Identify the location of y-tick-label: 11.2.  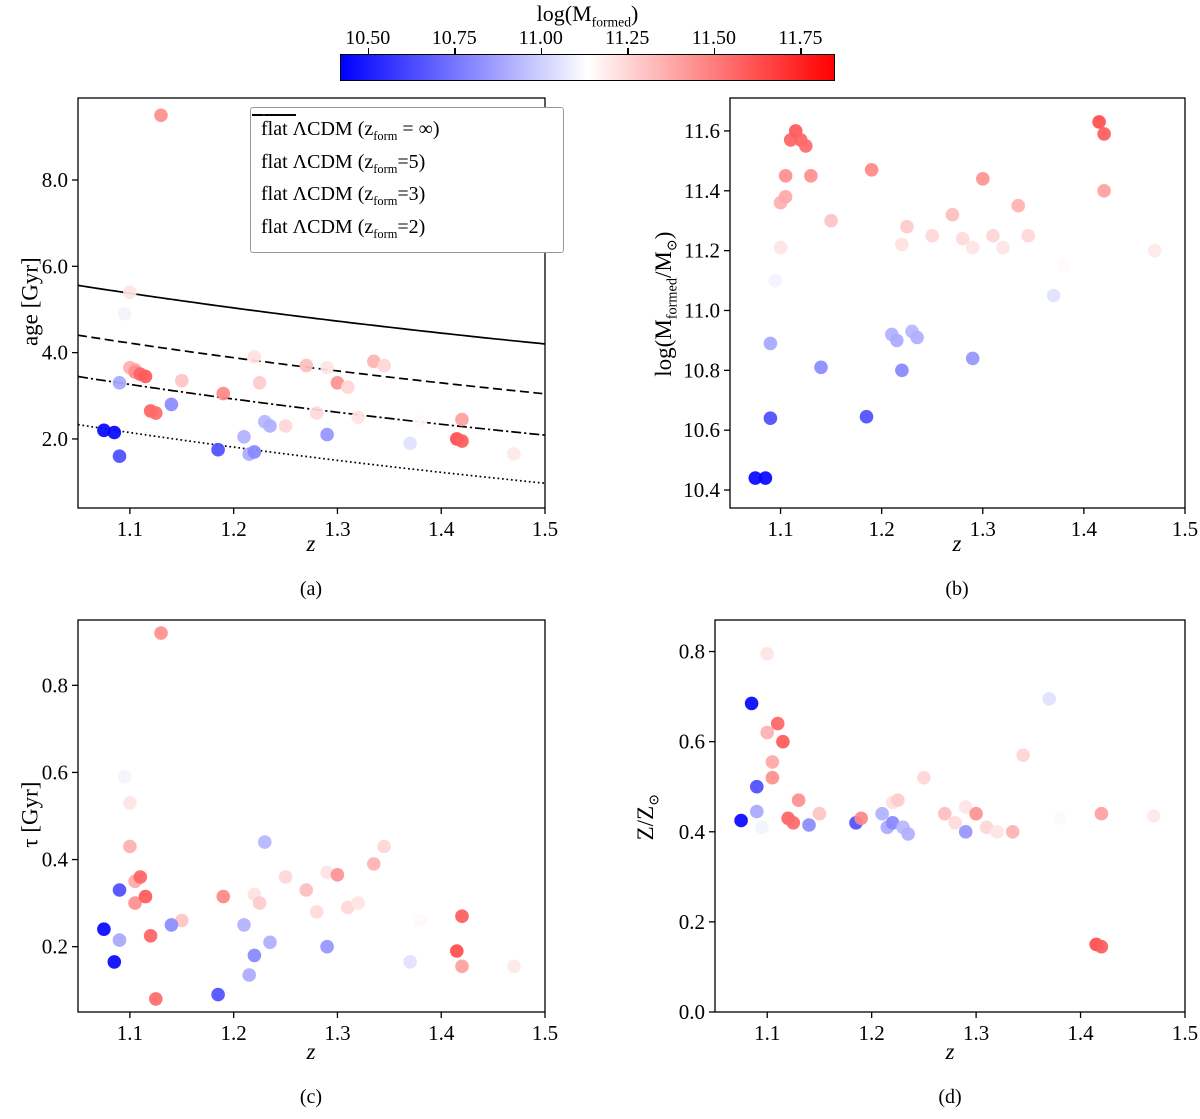
(702, 251).